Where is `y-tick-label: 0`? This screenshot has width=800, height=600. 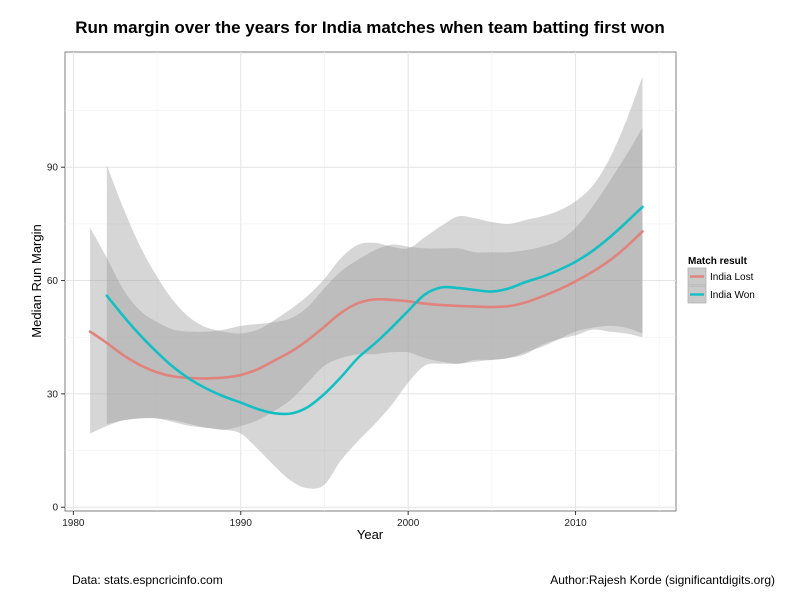 y-tick-label: 0 is located at coordinates (55, 508).